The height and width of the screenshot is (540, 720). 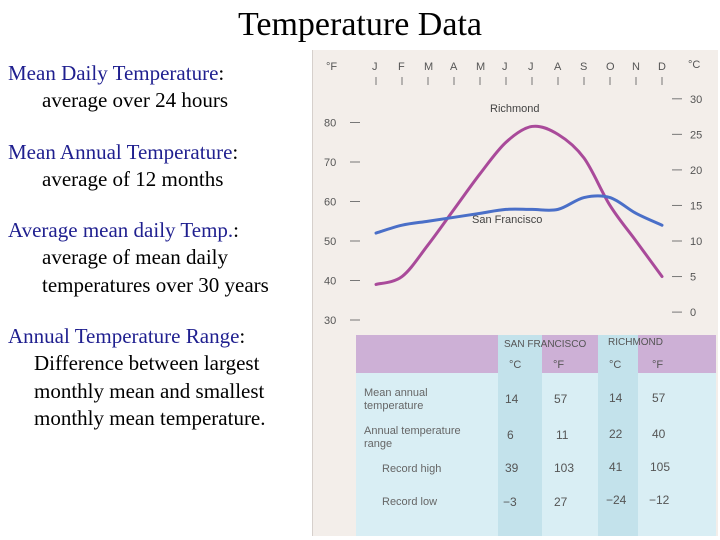 I want to click on table-cell: −3, so click(x=510, y=502).